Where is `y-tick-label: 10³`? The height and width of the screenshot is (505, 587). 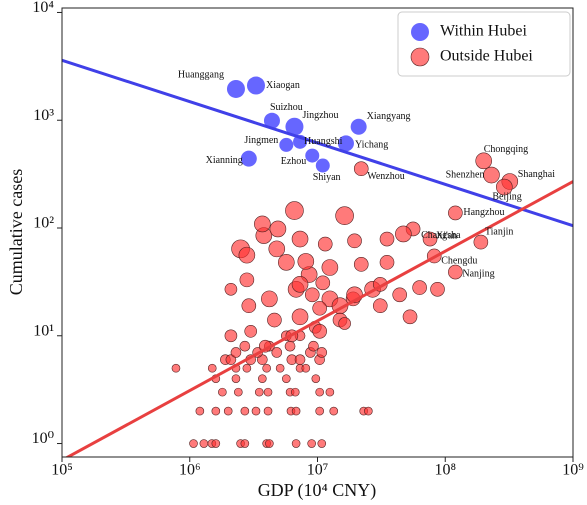
y-tick-label: 10³ is located at coordinates (43, 115).